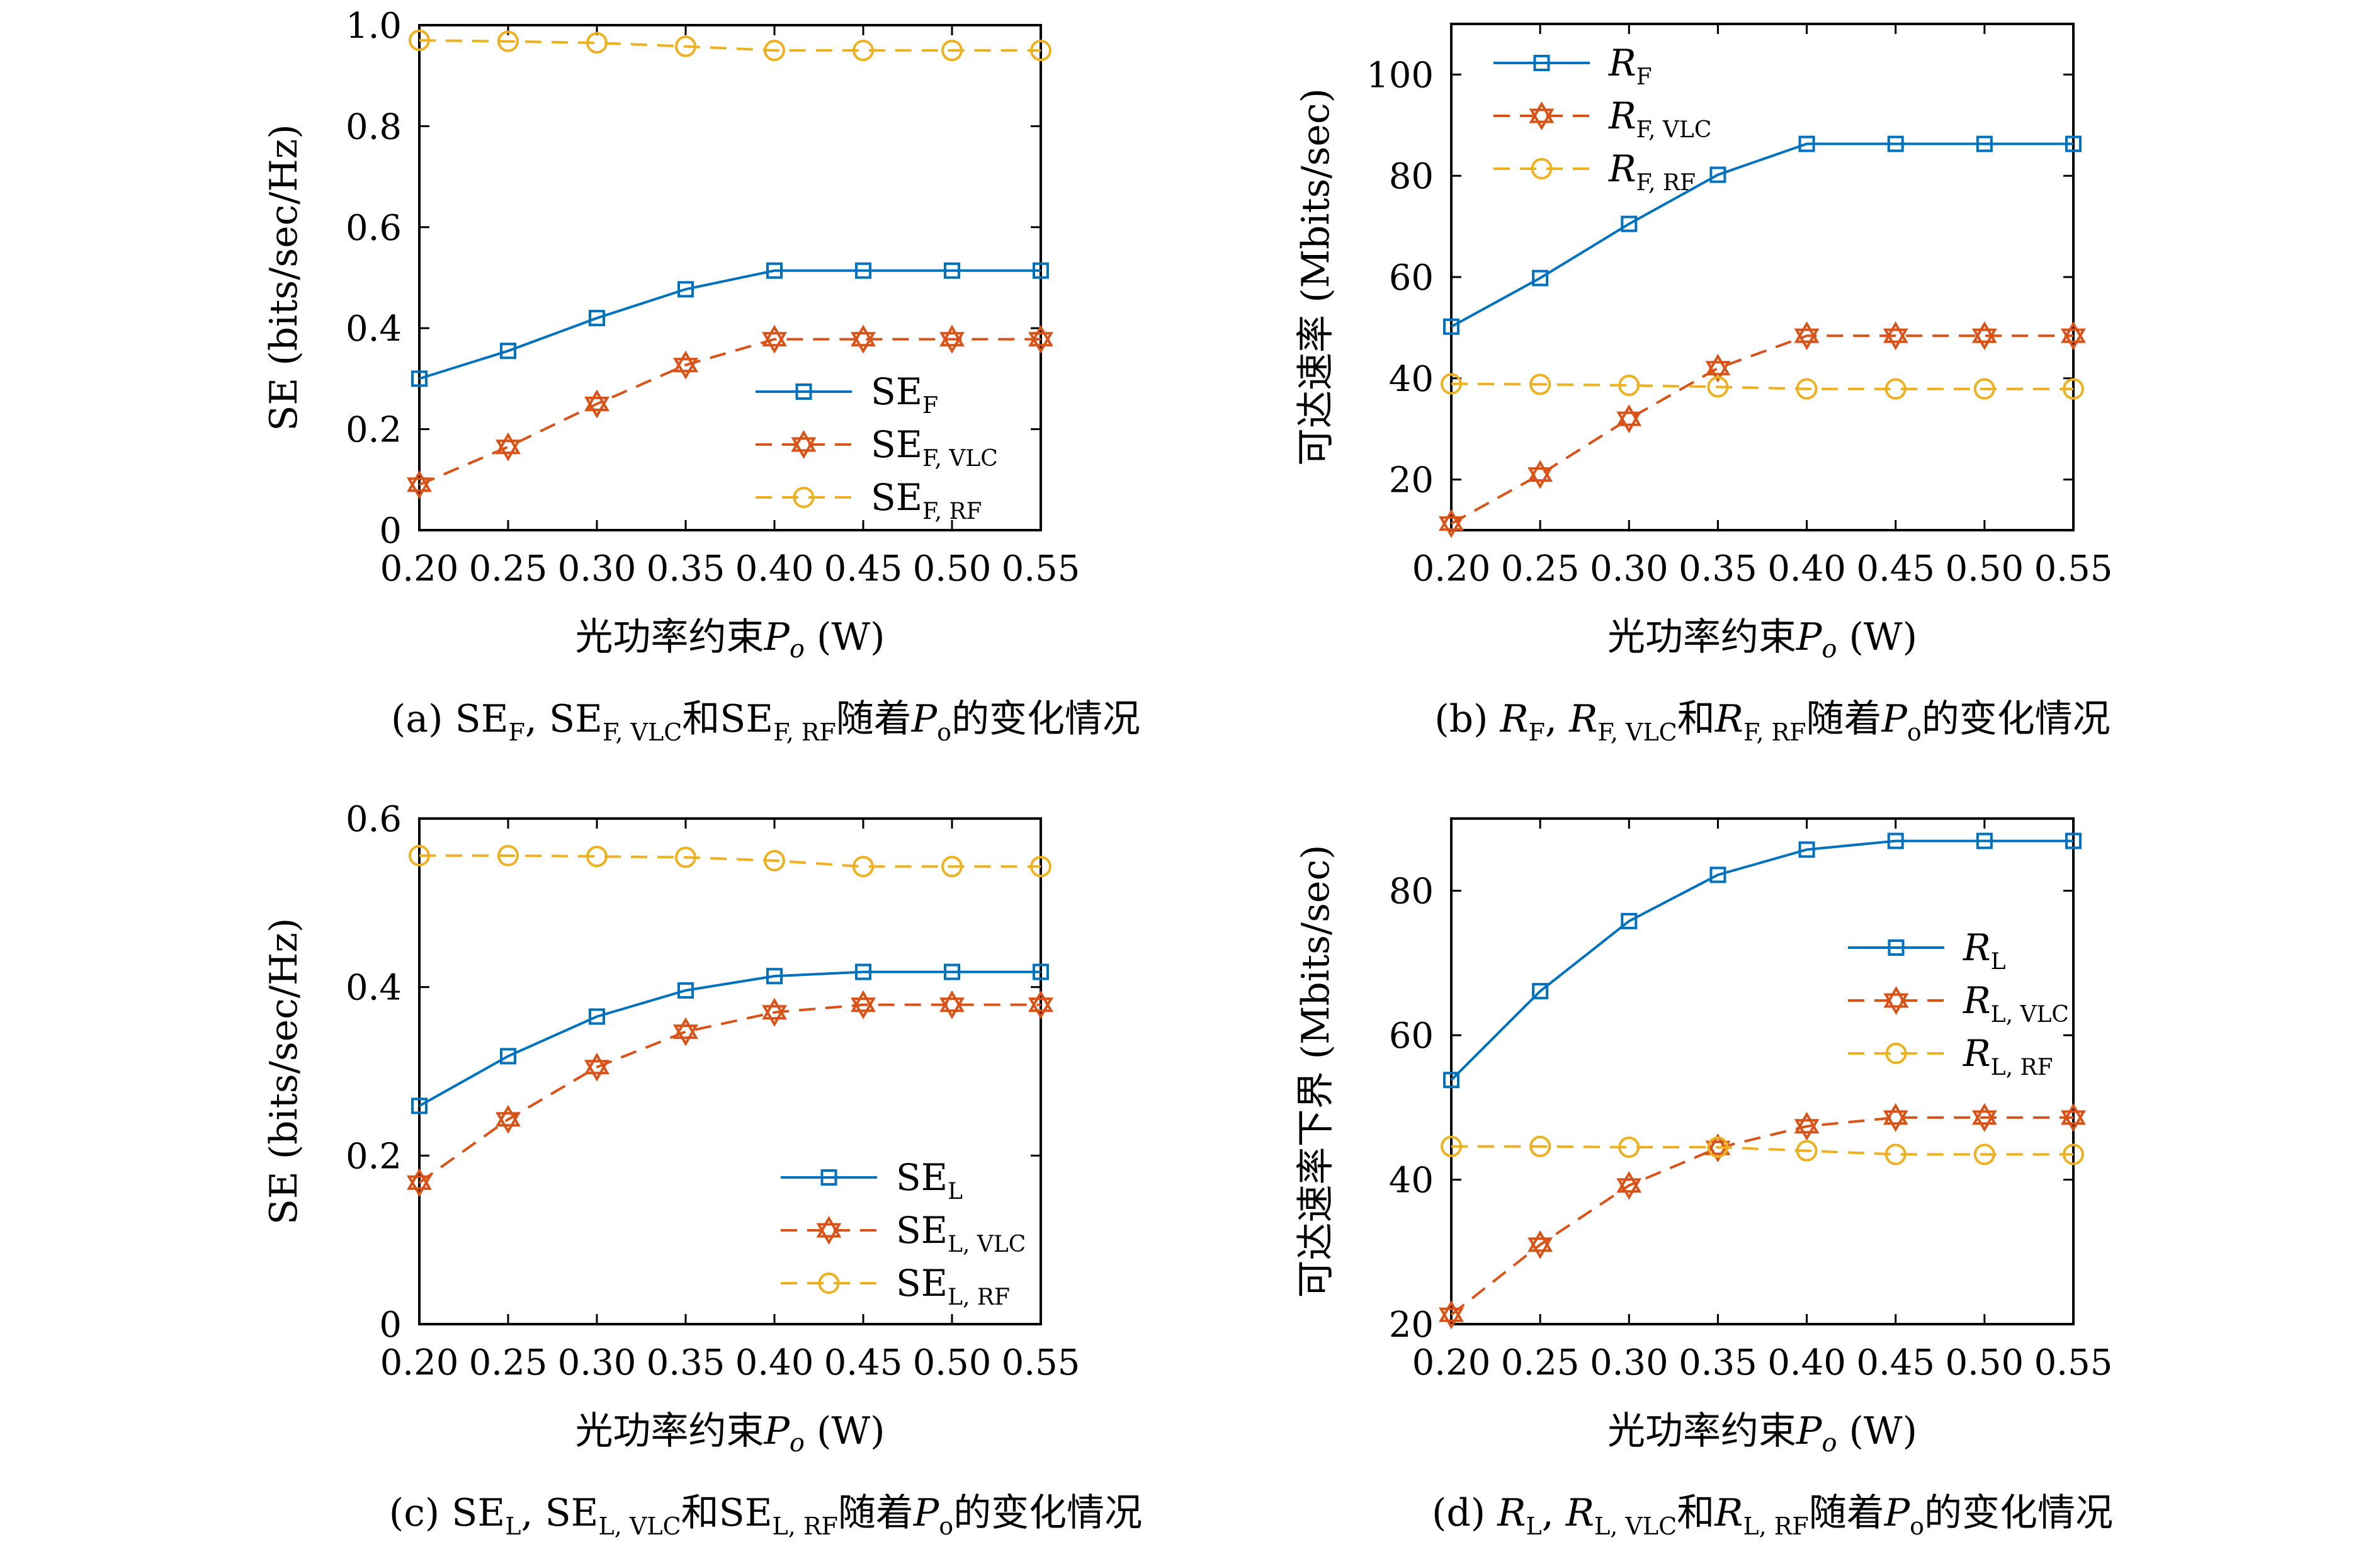 The height and width of the screenshot is (1542, 2380). What do you see at coordinates (929, 1180) in the screenshot?
I see `legend-label: SEL` at bounding box center [929, 1180].